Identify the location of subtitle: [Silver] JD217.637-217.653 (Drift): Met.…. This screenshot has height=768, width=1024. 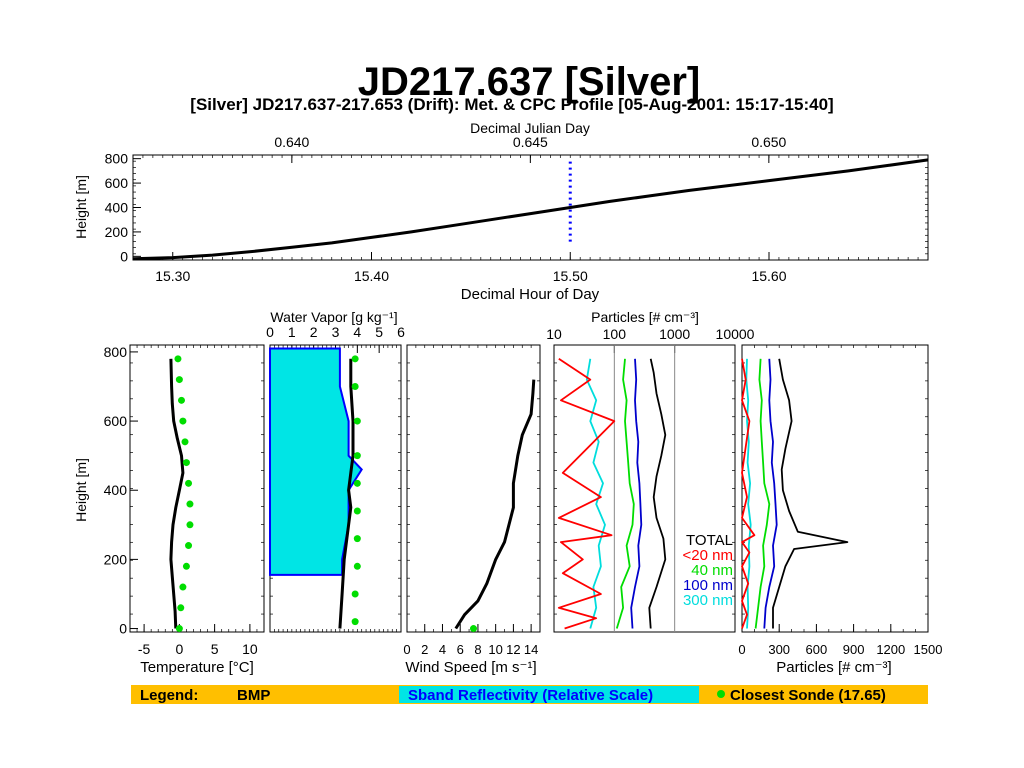
(511, 104).